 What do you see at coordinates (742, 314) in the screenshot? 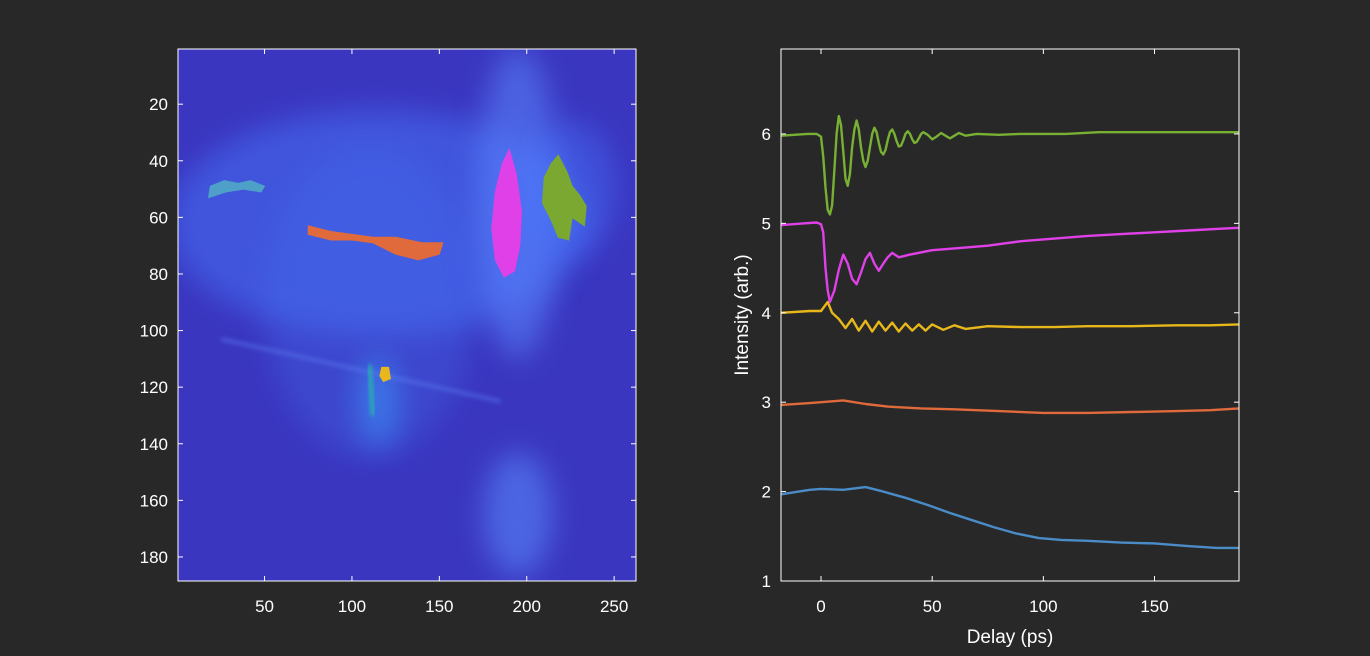
I see `y-axis-label: Intensity (arb.)` at bounding box center [742, 314].